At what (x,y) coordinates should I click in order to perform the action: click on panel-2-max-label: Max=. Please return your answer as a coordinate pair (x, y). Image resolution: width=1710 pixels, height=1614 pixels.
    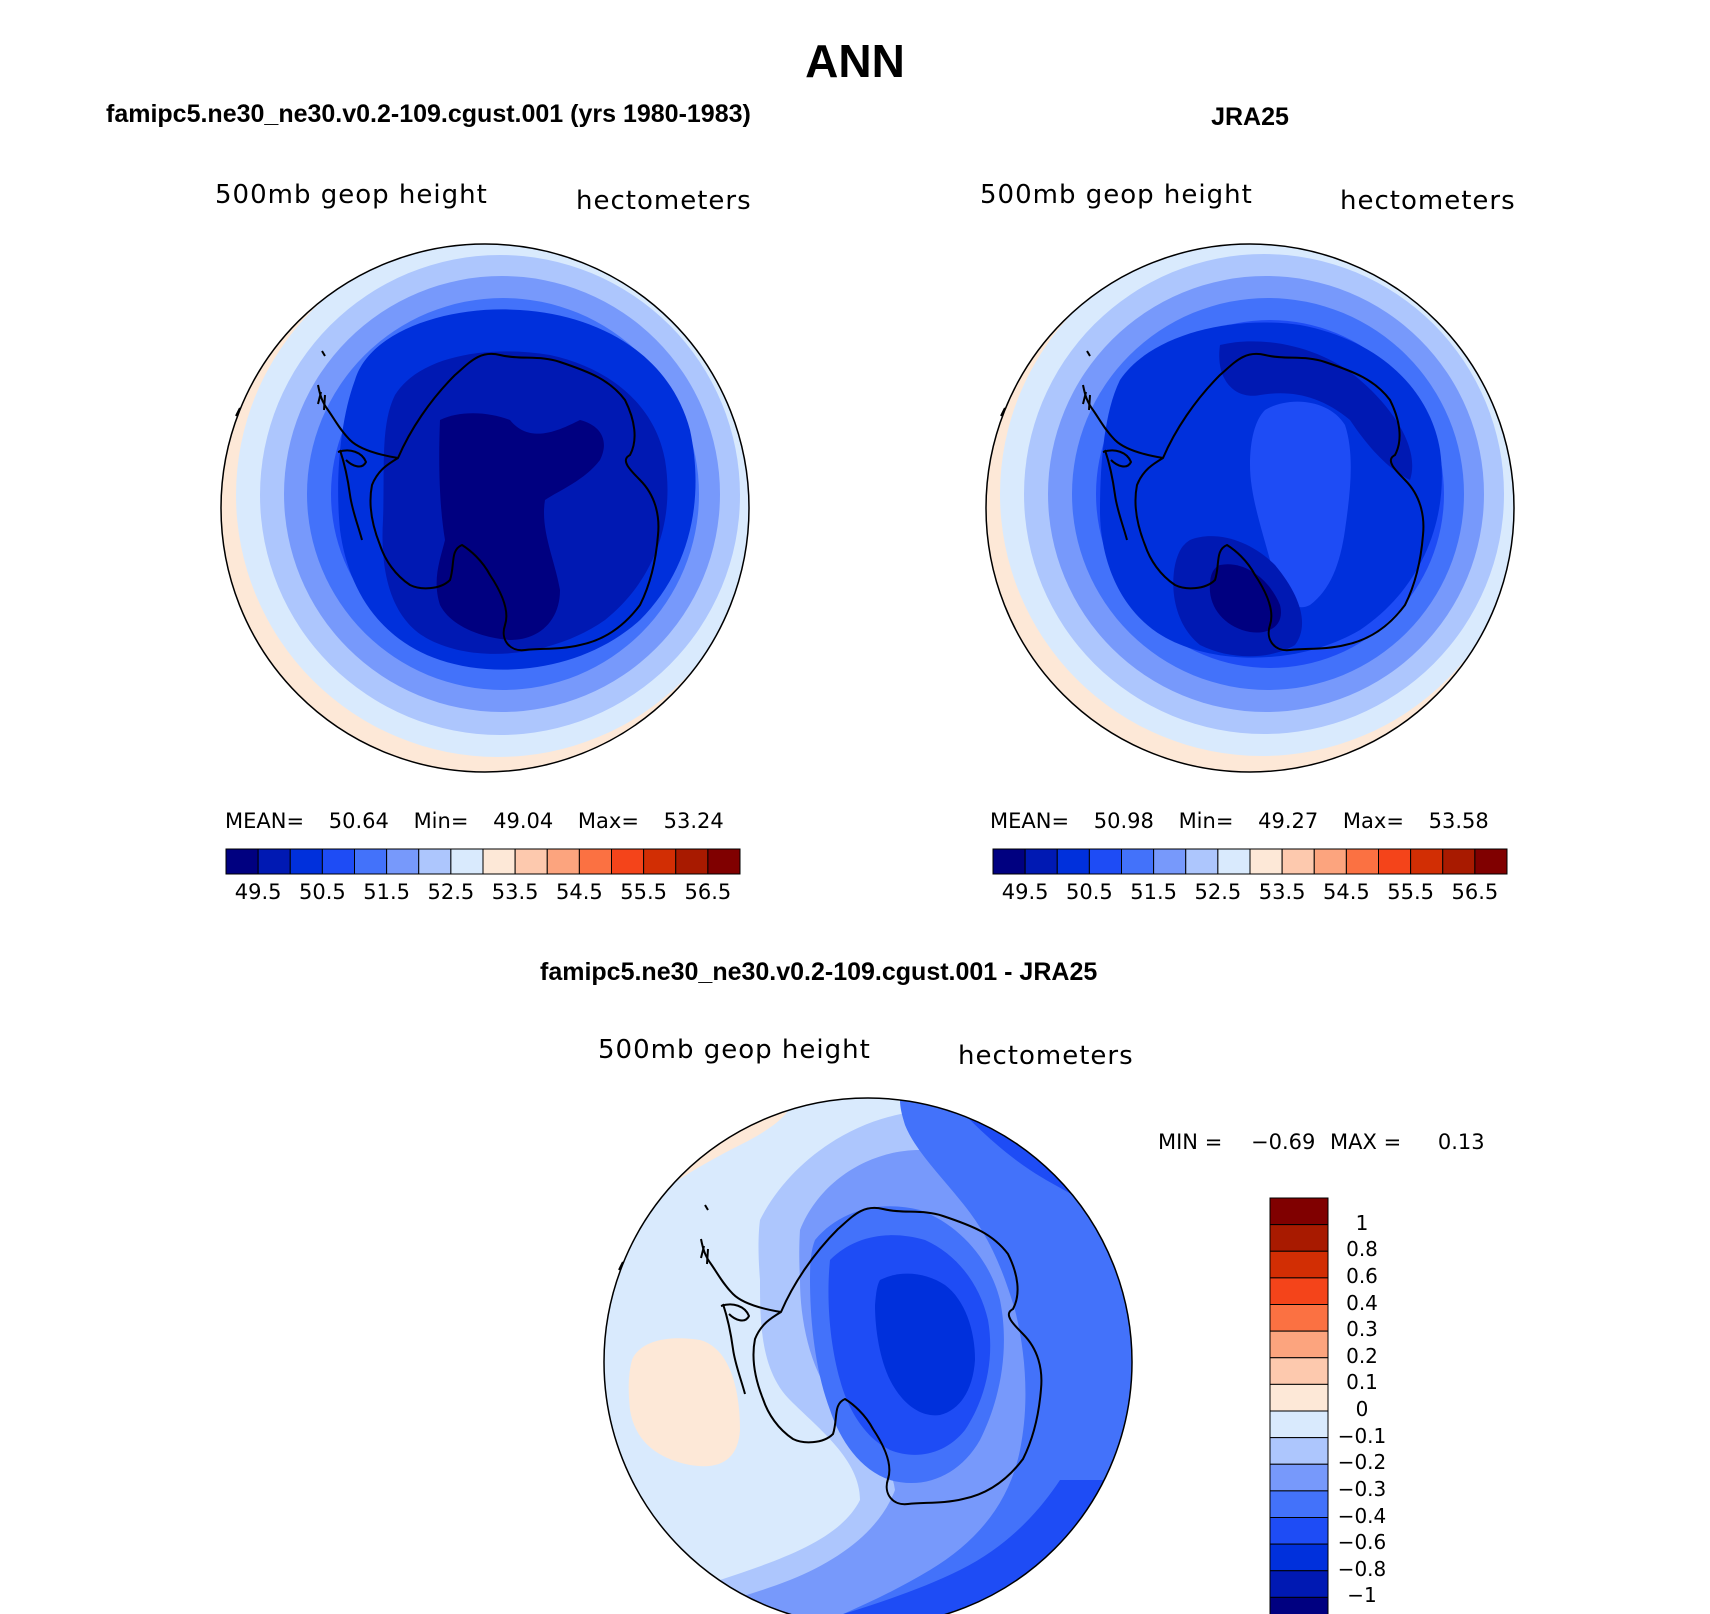
    Looking at the image, I should click on (1373, 821).